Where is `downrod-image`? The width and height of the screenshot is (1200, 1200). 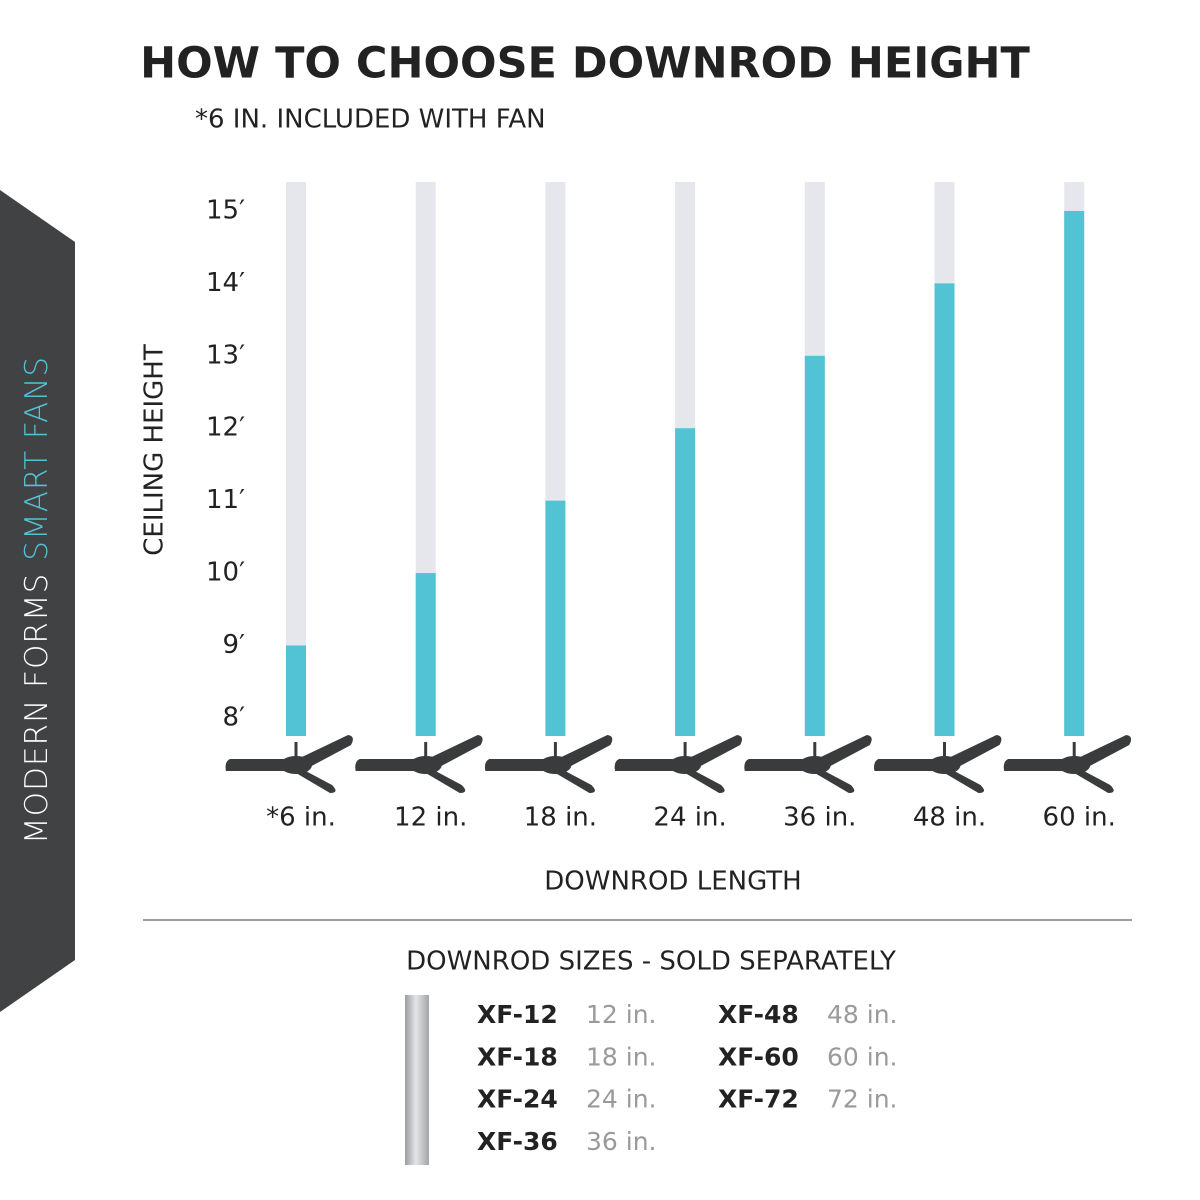
downrod-image is located at coordinates (417, 1080).